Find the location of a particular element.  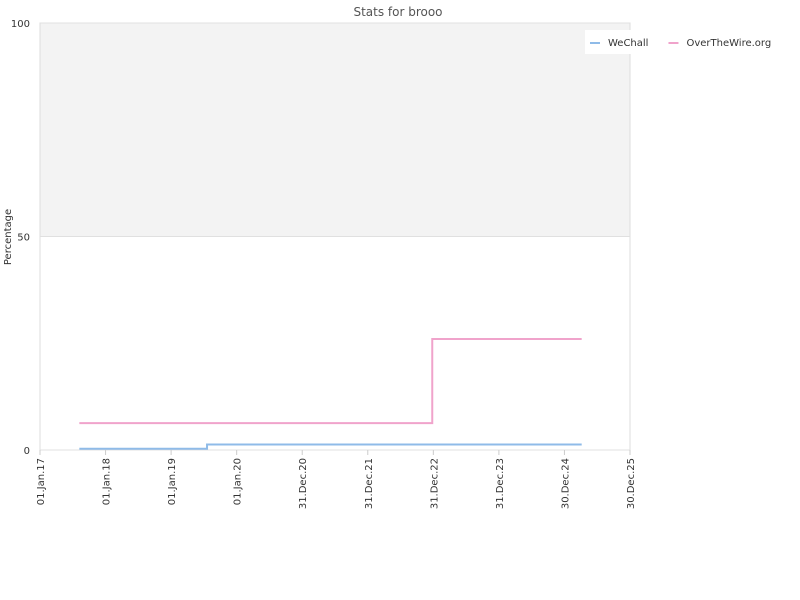

x-tick-label: 01.Jan.20 is located at coordinates (238, 481).